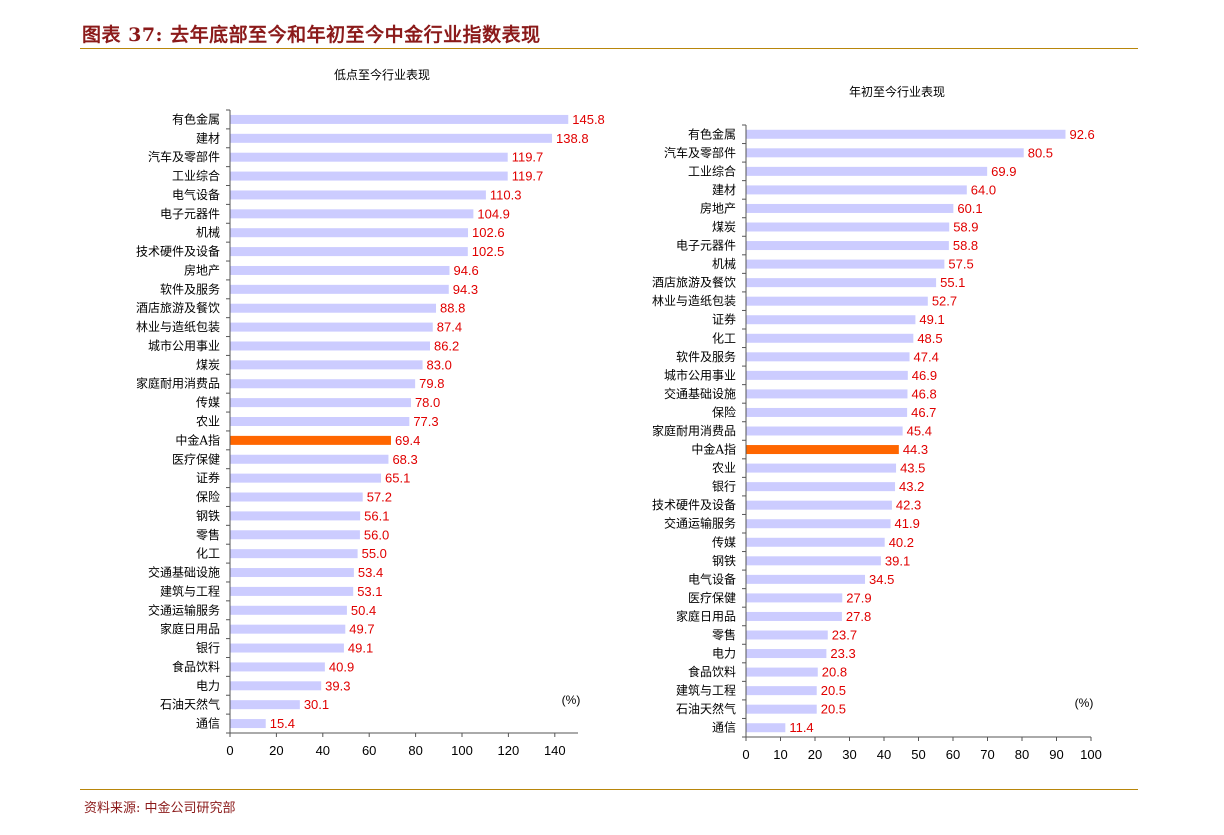  I want to click on left-chart-unit-label: (%), so click(571, 700).